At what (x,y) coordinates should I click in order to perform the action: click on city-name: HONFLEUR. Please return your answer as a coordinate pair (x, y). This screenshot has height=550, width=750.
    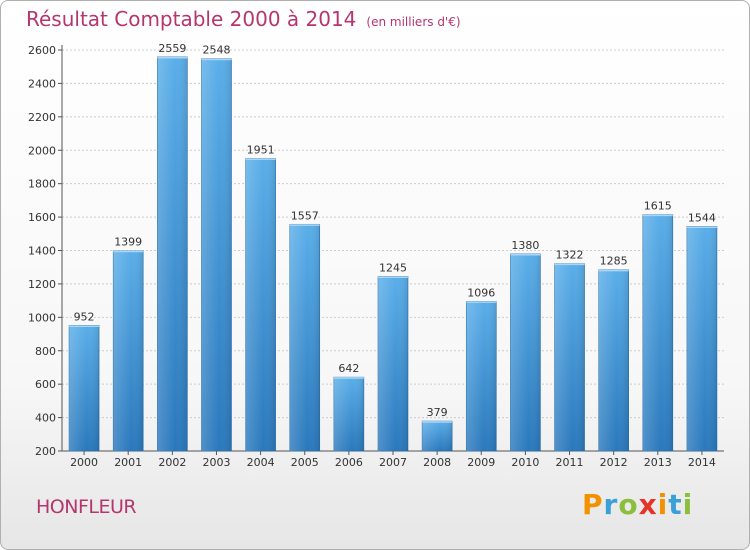
    Looking at the image, I should click on (86, 507).